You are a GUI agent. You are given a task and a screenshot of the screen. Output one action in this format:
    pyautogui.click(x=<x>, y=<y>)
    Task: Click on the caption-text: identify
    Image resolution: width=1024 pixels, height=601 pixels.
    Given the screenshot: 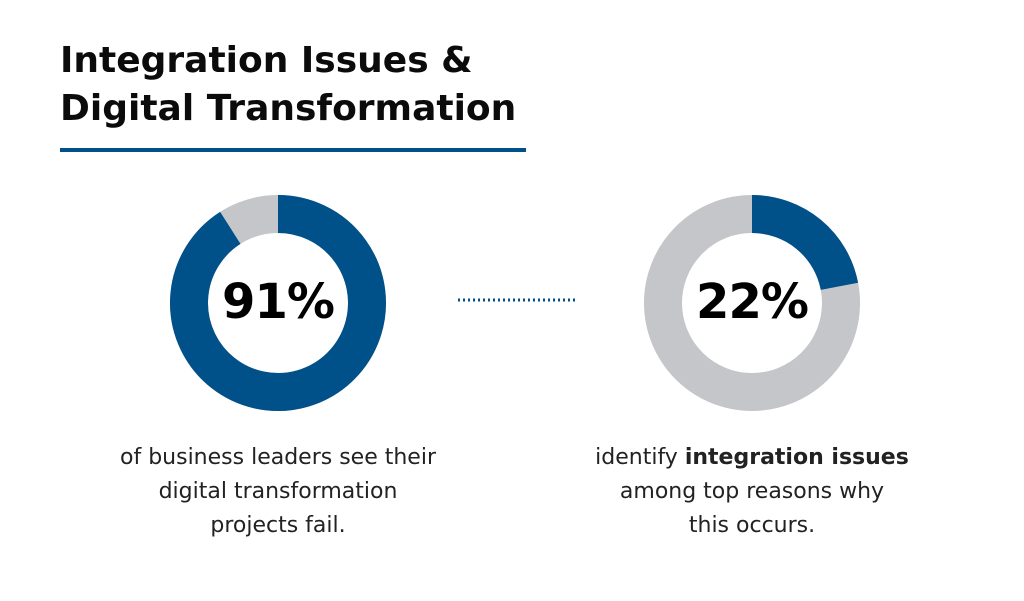 What is the action you would take?
    pyautogui.click(x=640, y=457)
    